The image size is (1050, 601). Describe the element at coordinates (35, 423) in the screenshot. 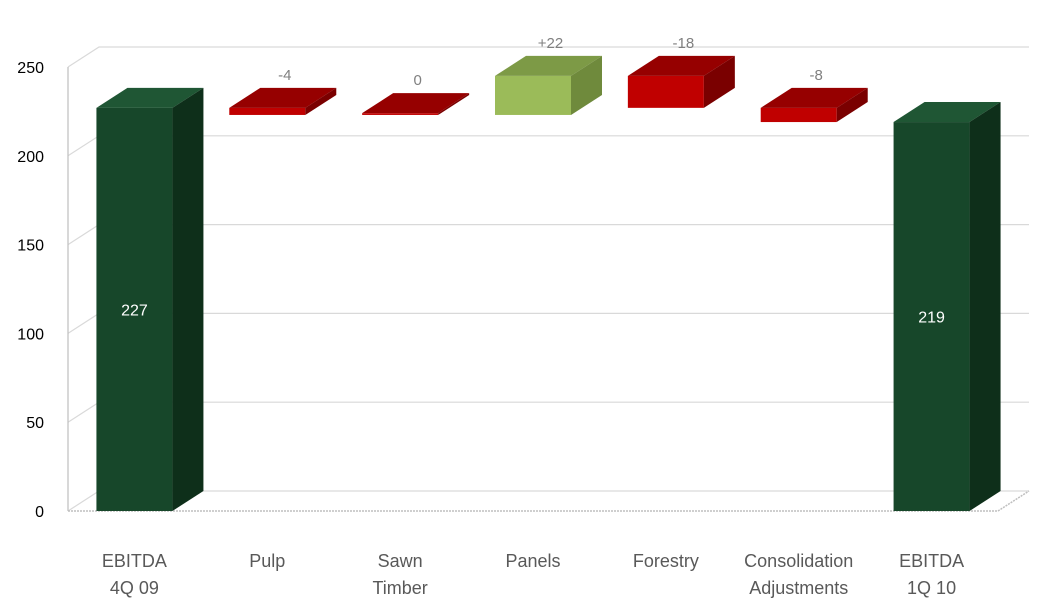

I see `y-tick-label: 50` at that location.